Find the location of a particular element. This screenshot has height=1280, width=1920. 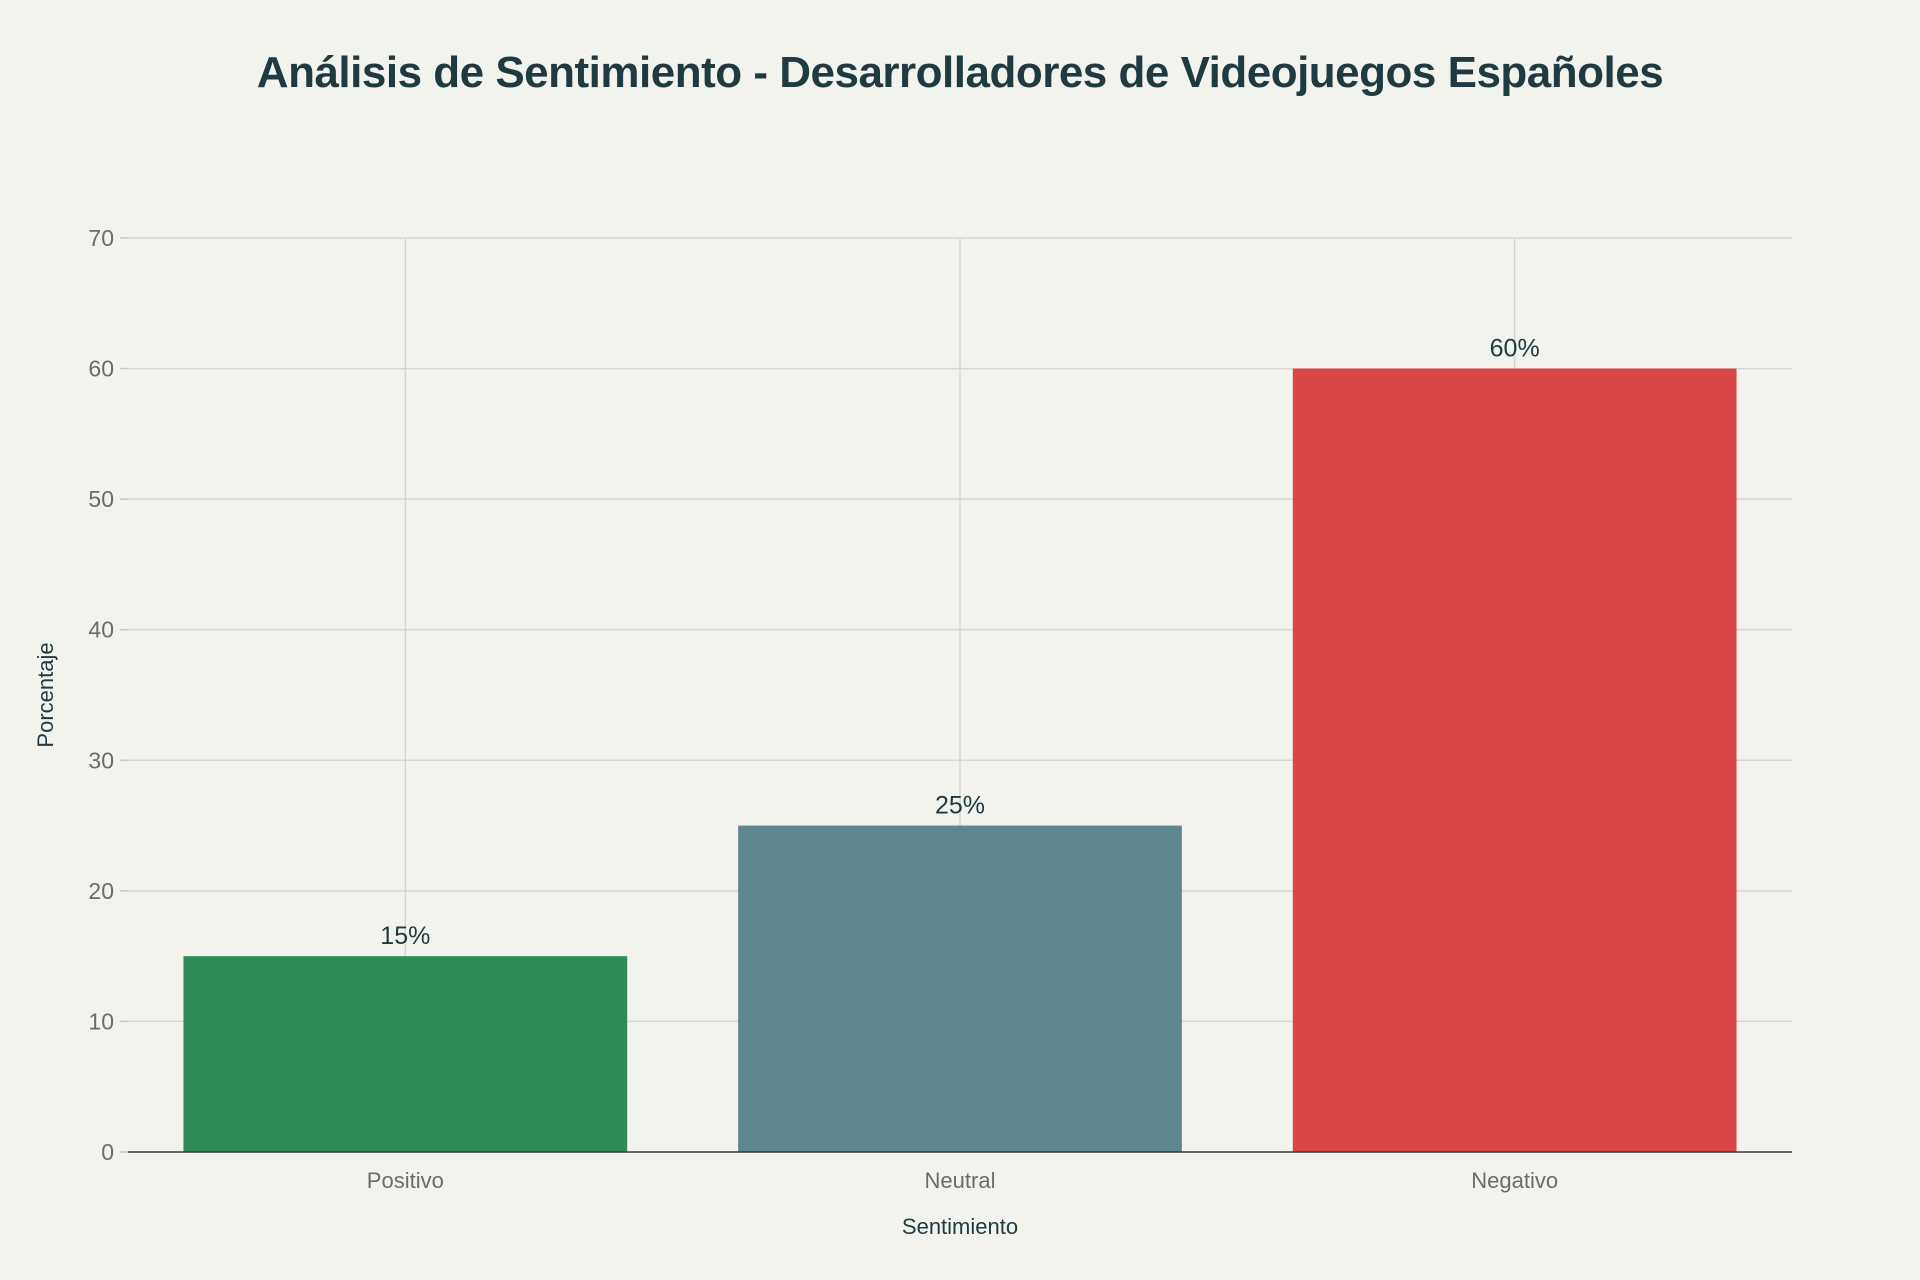

data-label: 25% is located at coordinates (960, 806).